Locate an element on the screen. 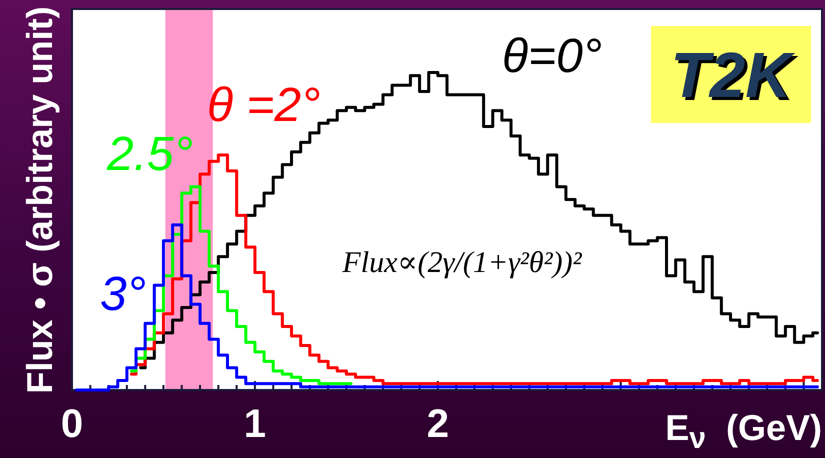 The height and width of the screenshot is (458, 825). label-box: T2K is located at coordinates (731, 74).